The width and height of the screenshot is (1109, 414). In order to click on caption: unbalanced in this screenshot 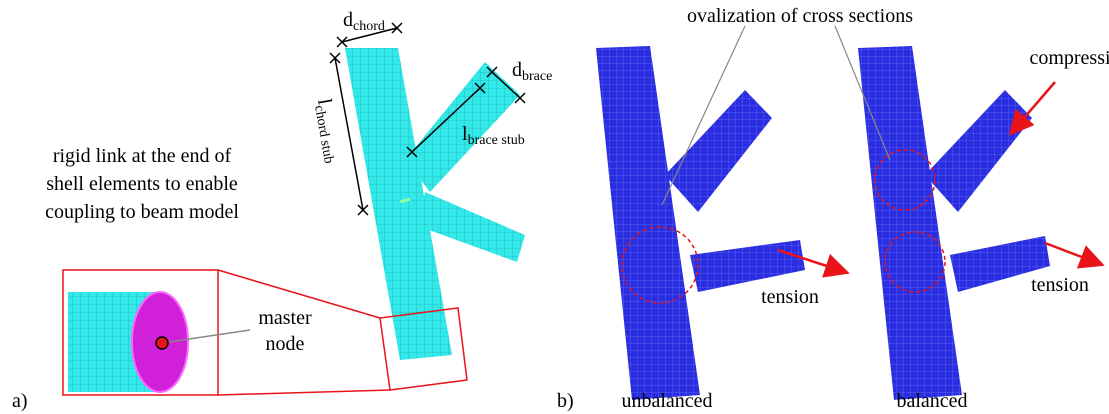, I will do `click(666, 401)`.